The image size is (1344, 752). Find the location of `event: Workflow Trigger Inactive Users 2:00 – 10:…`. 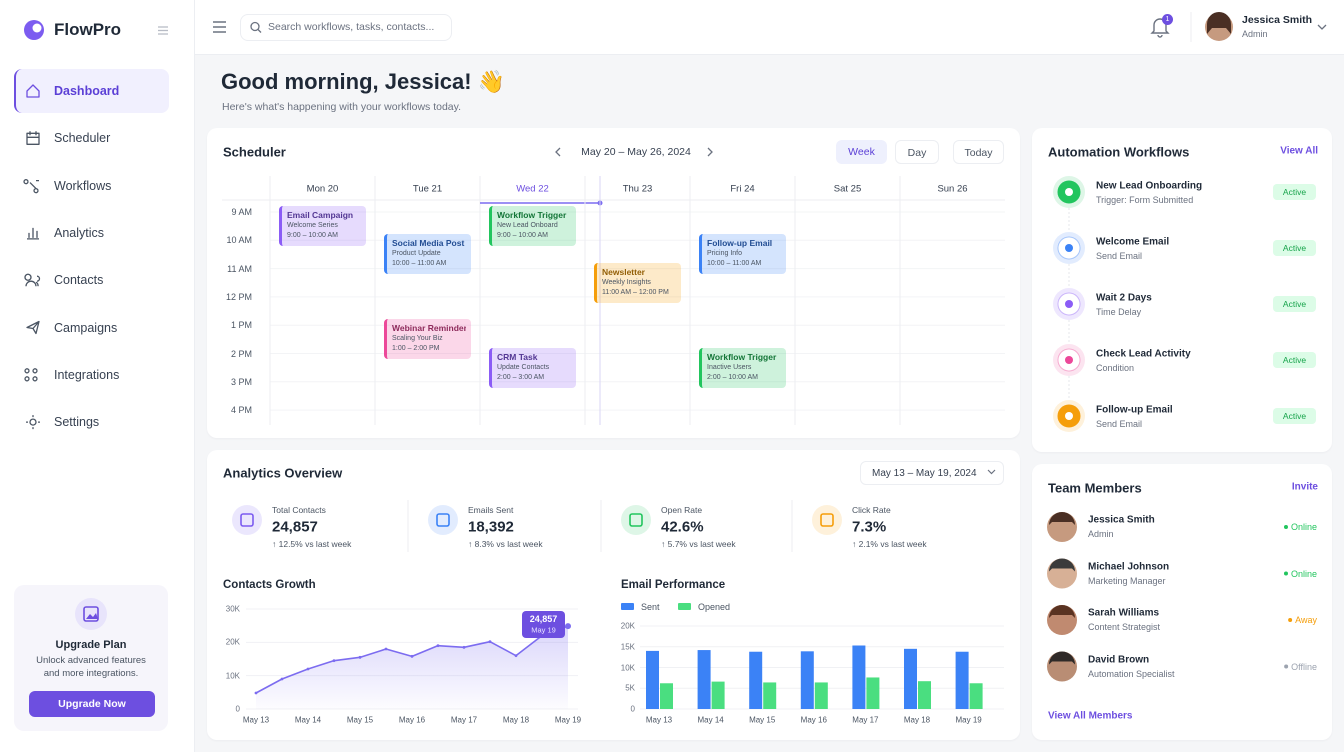

event: Workflow Trigger Inactive Users 2:00 – 10:… is located at coordinates (742, 367).